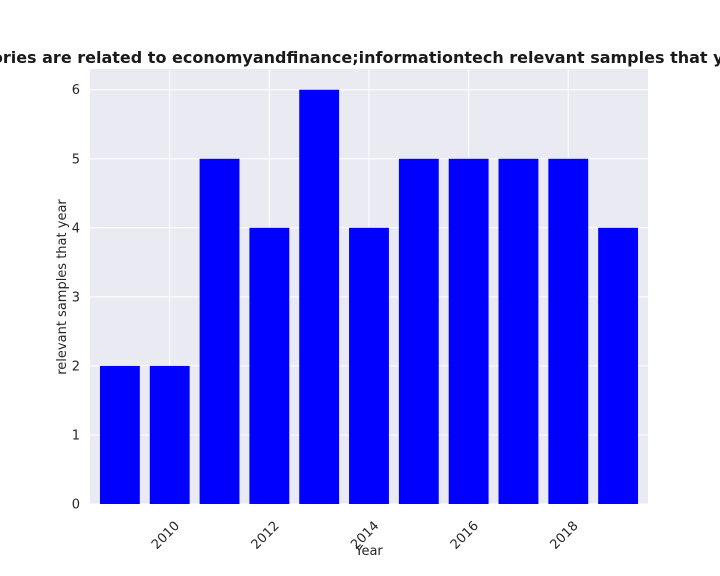 The height and width of the screenshot is (576, 720). What do you see at coordinates (568, 331) in the screenshot?
I see `bar-2018` at bounding box center [568, 331].